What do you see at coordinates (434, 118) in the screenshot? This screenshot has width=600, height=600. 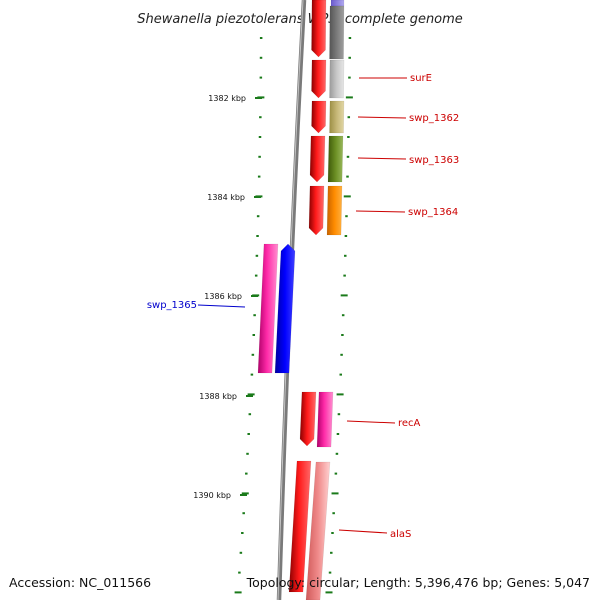 I see `gene-label-text: swp_1362` at bounding box center [434, 118].